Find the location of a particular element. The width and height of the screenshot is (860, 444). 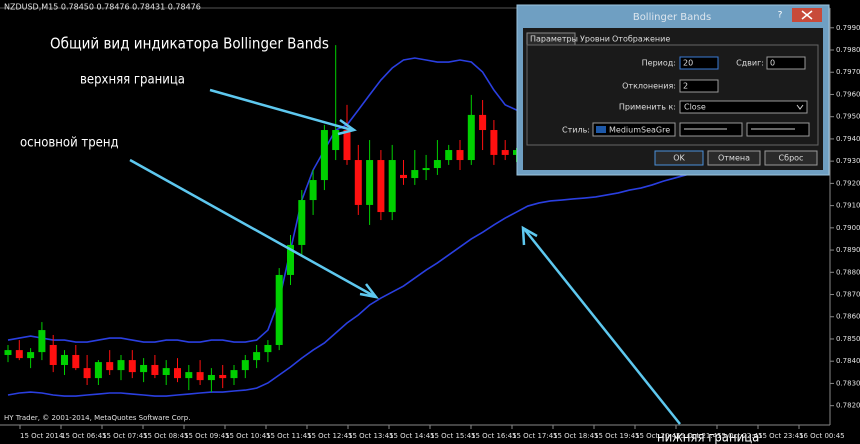

x-tick-label: 15 Oct 07:45 is located at coordinates (125, 436).